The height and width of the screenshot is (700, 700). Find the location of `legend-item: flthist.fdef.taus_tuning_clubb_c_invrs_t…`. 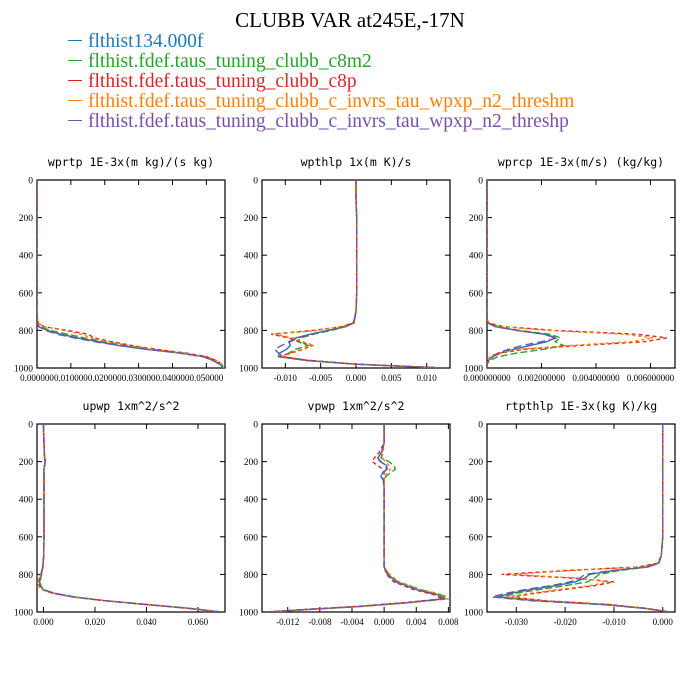

legend-item: flthist.fdef.taus_tuning_clubb_c_invrs_t… is located at coordinates (321, 122).